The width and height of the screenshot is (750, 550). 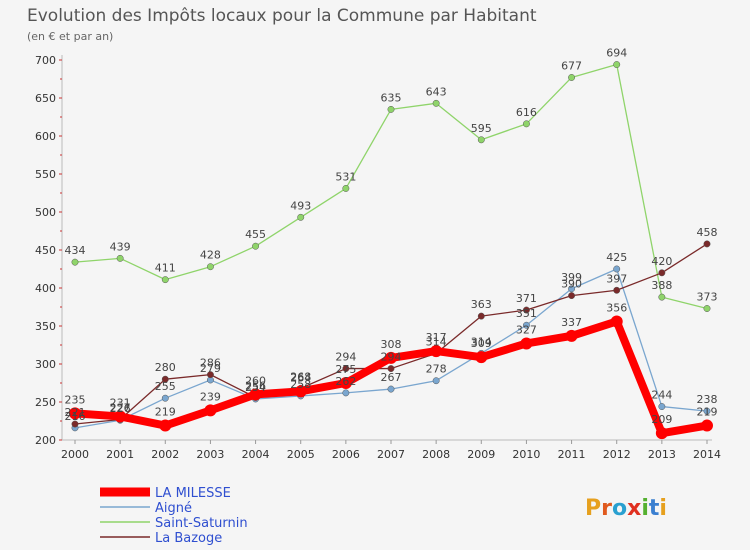 What do you see at coordinates (436, 337) in the screenshot?
I see `data-label: 317` at bounding box center [436, 337].